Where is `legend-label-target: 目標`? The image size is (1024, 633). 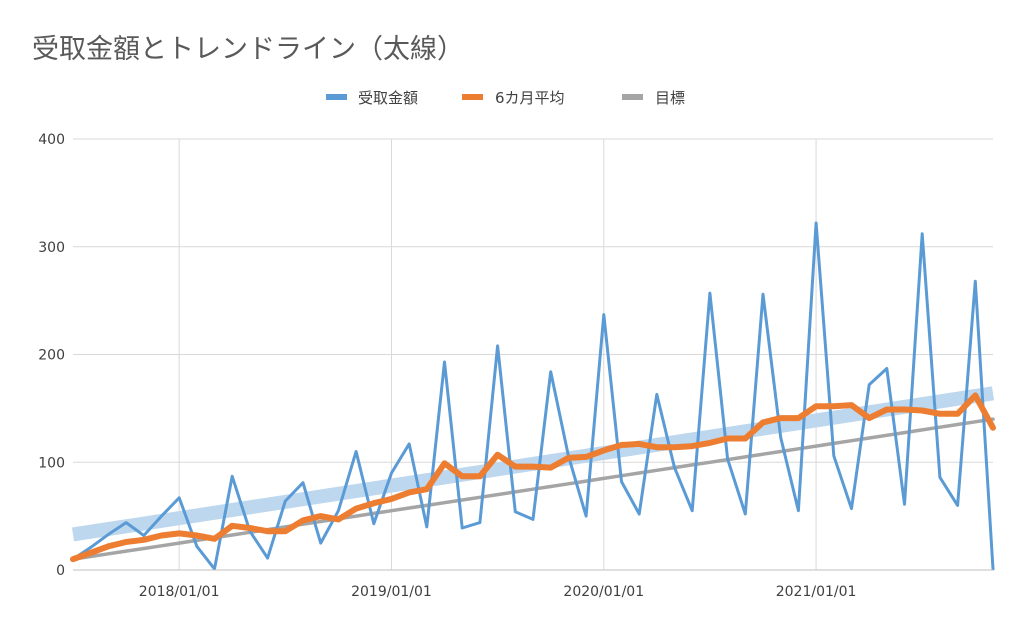
legend-label-target: 目標 is located at coordinates (670, 98).